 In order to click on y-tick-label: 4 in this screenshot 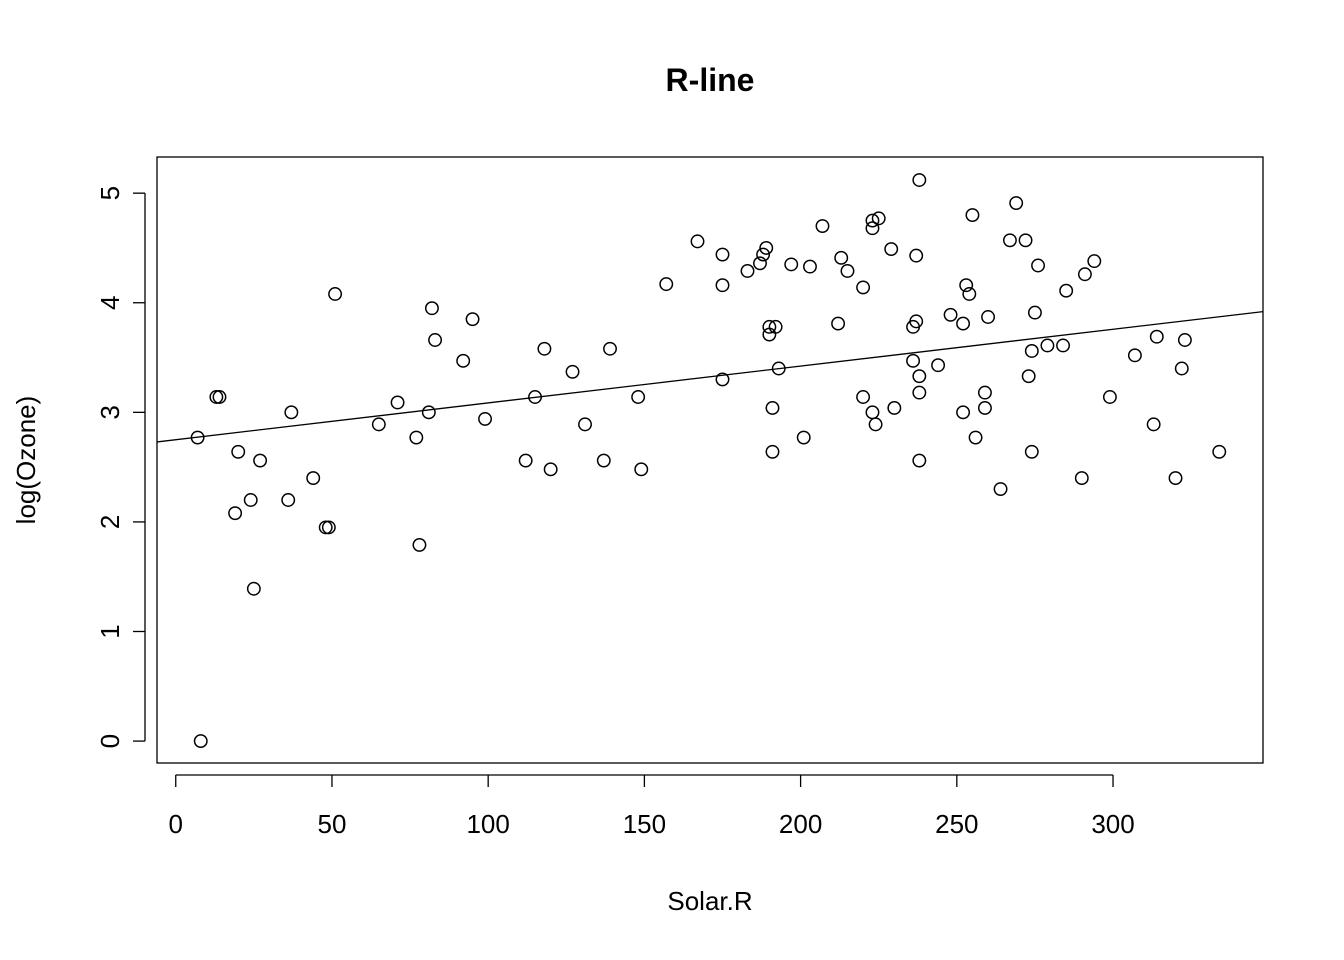, I will do `click(110, 303)`.